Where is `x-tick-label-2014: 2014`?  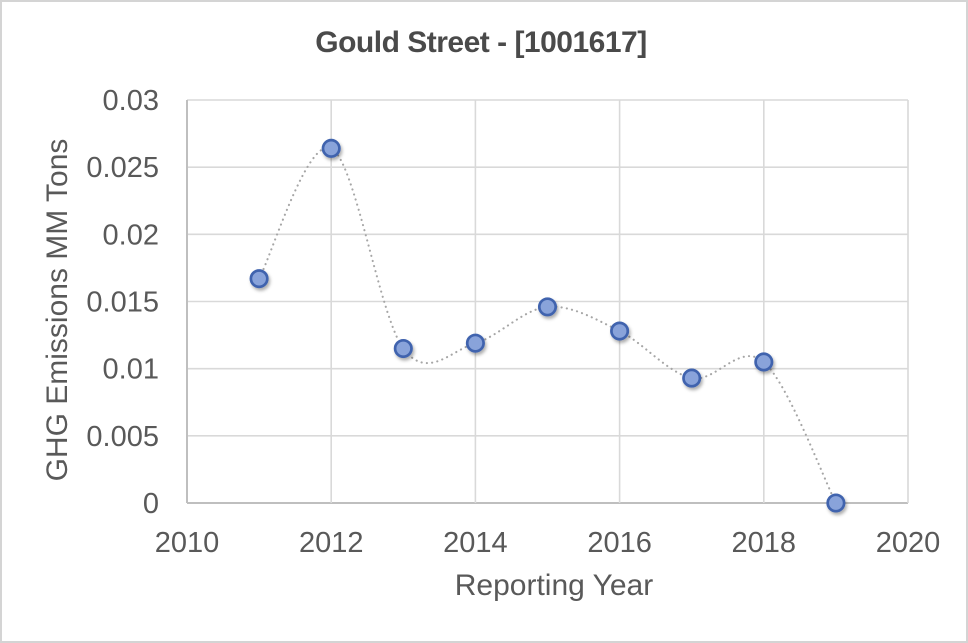 x-tick-label-2014: 2014 is located at coordinates (475, 543).